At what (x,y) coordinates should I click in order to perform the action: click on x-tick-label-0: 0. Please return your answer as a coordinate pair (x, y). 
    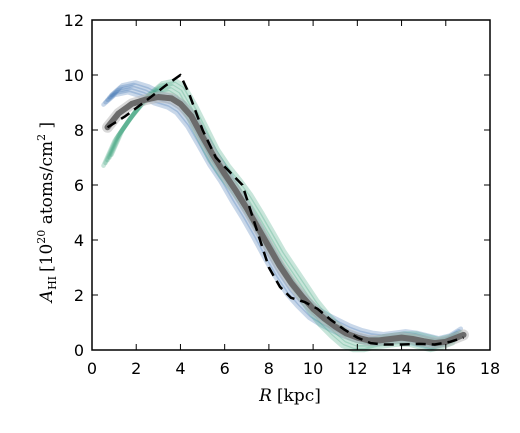
    Looking at the image, I should click on (92, 368).